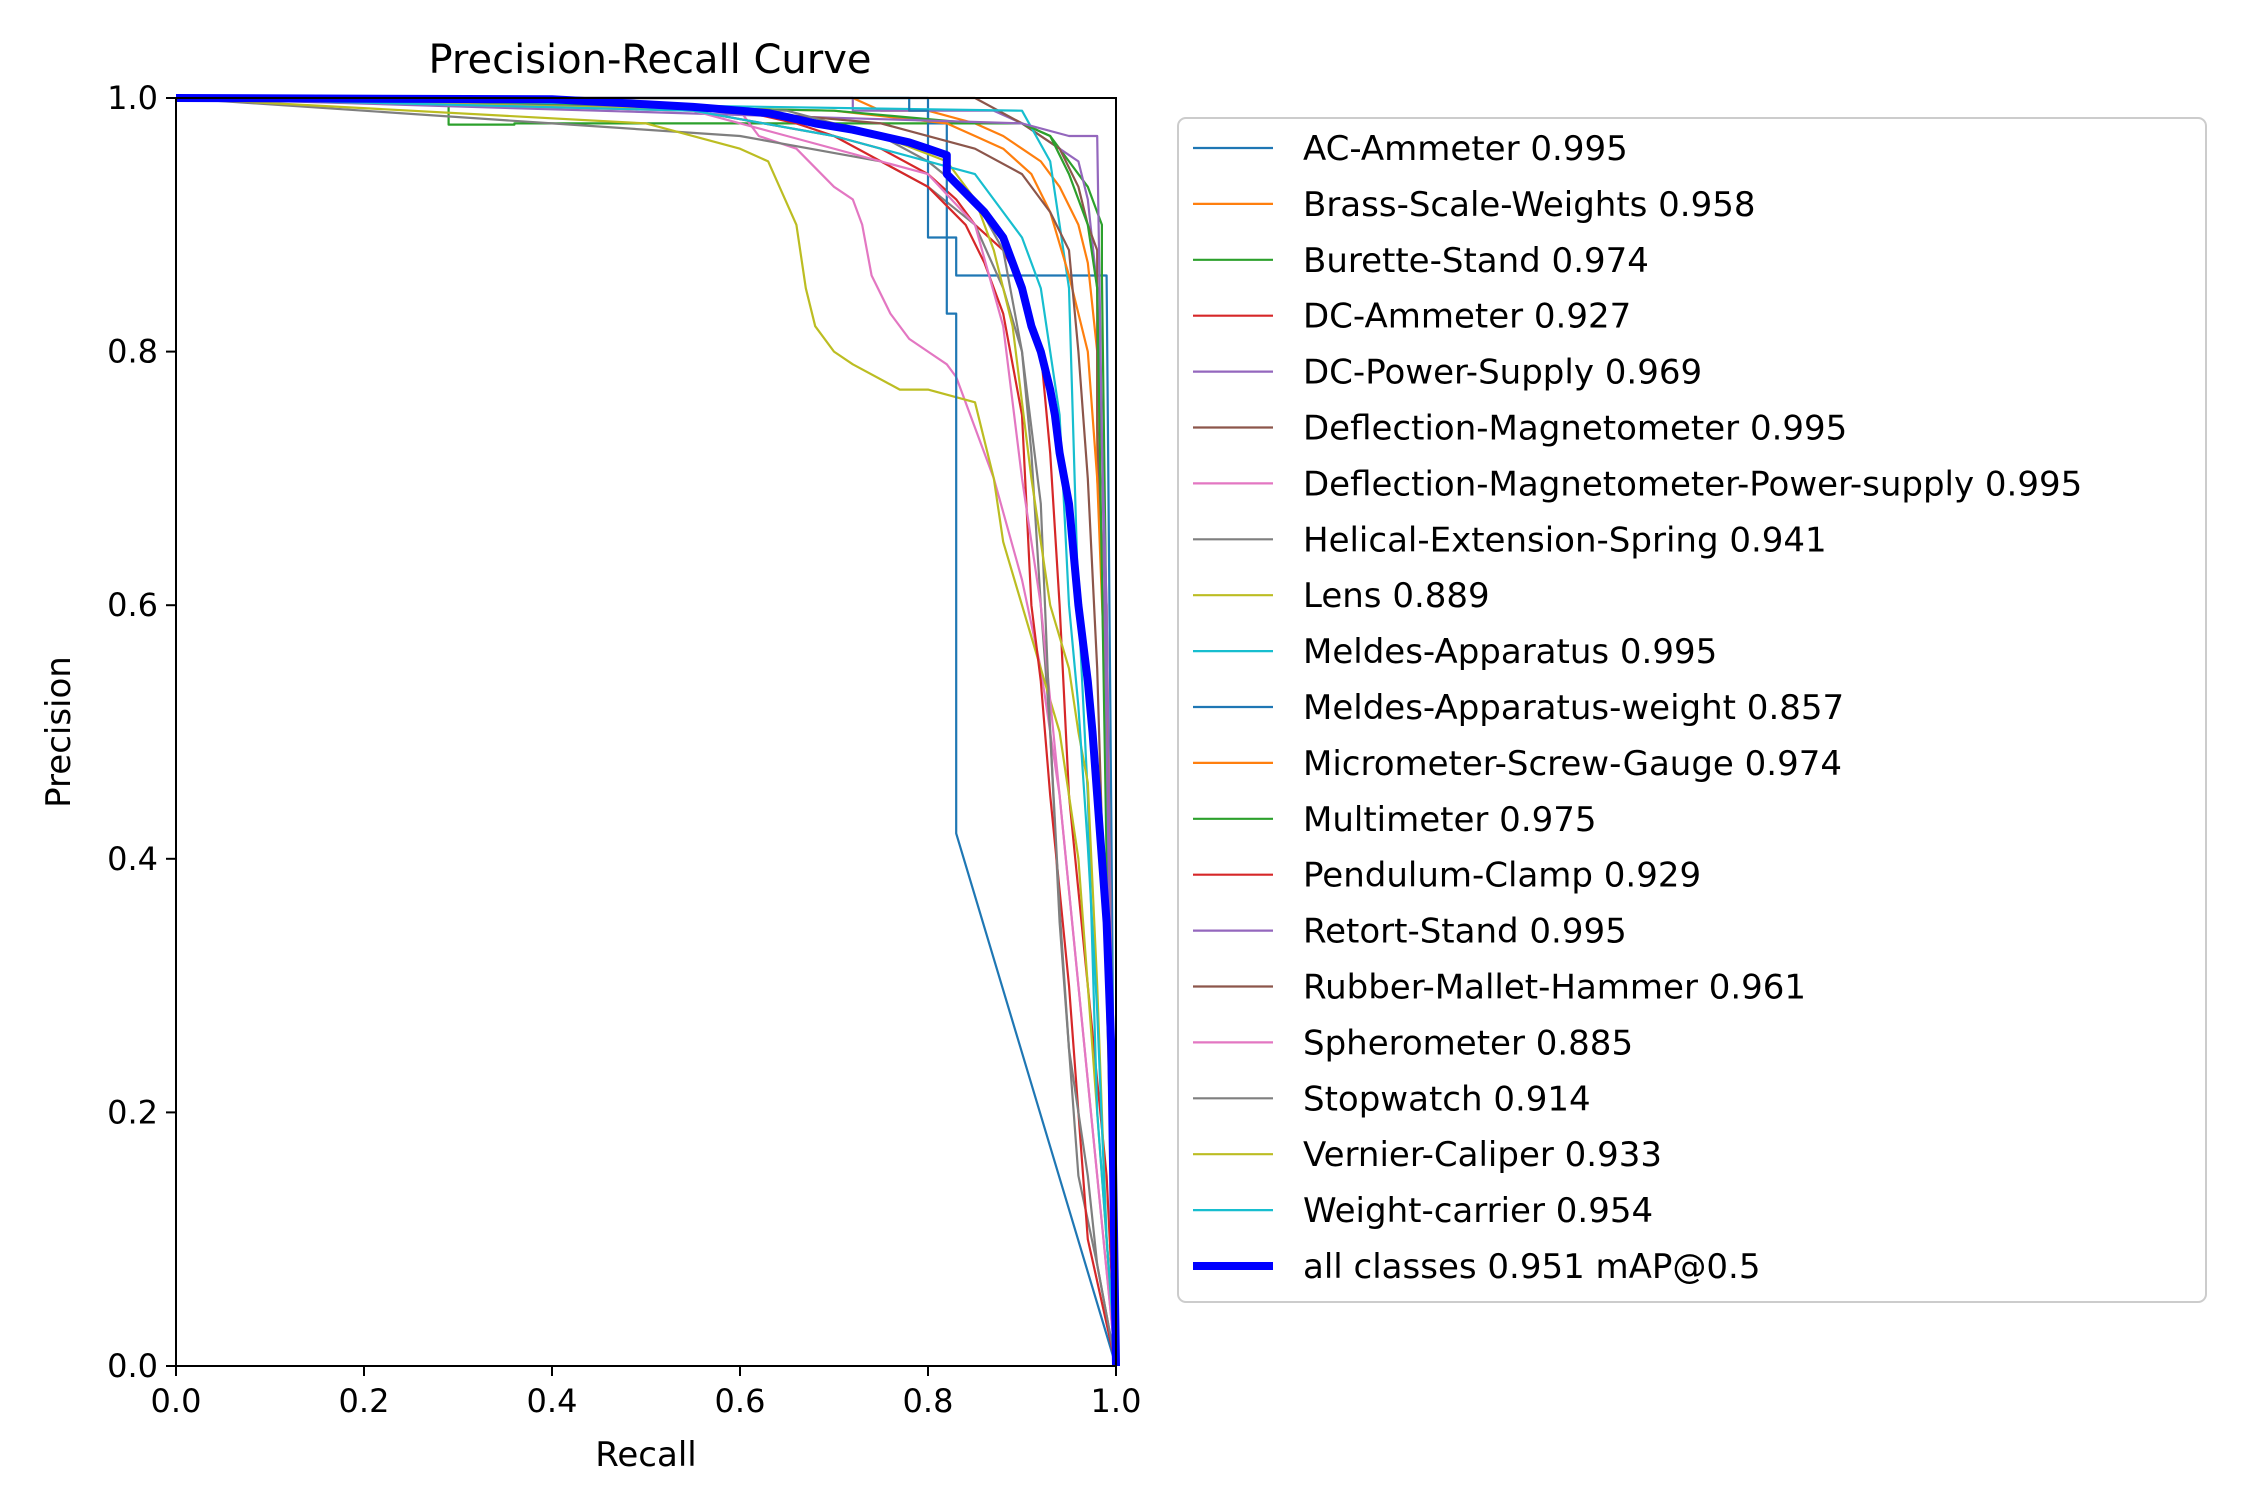  What do you see at coordinates (1465, 149) in the screenshot?
I see `legend-label-0: AC-Ammeter 0.995` at bounding box center [1465, 149].